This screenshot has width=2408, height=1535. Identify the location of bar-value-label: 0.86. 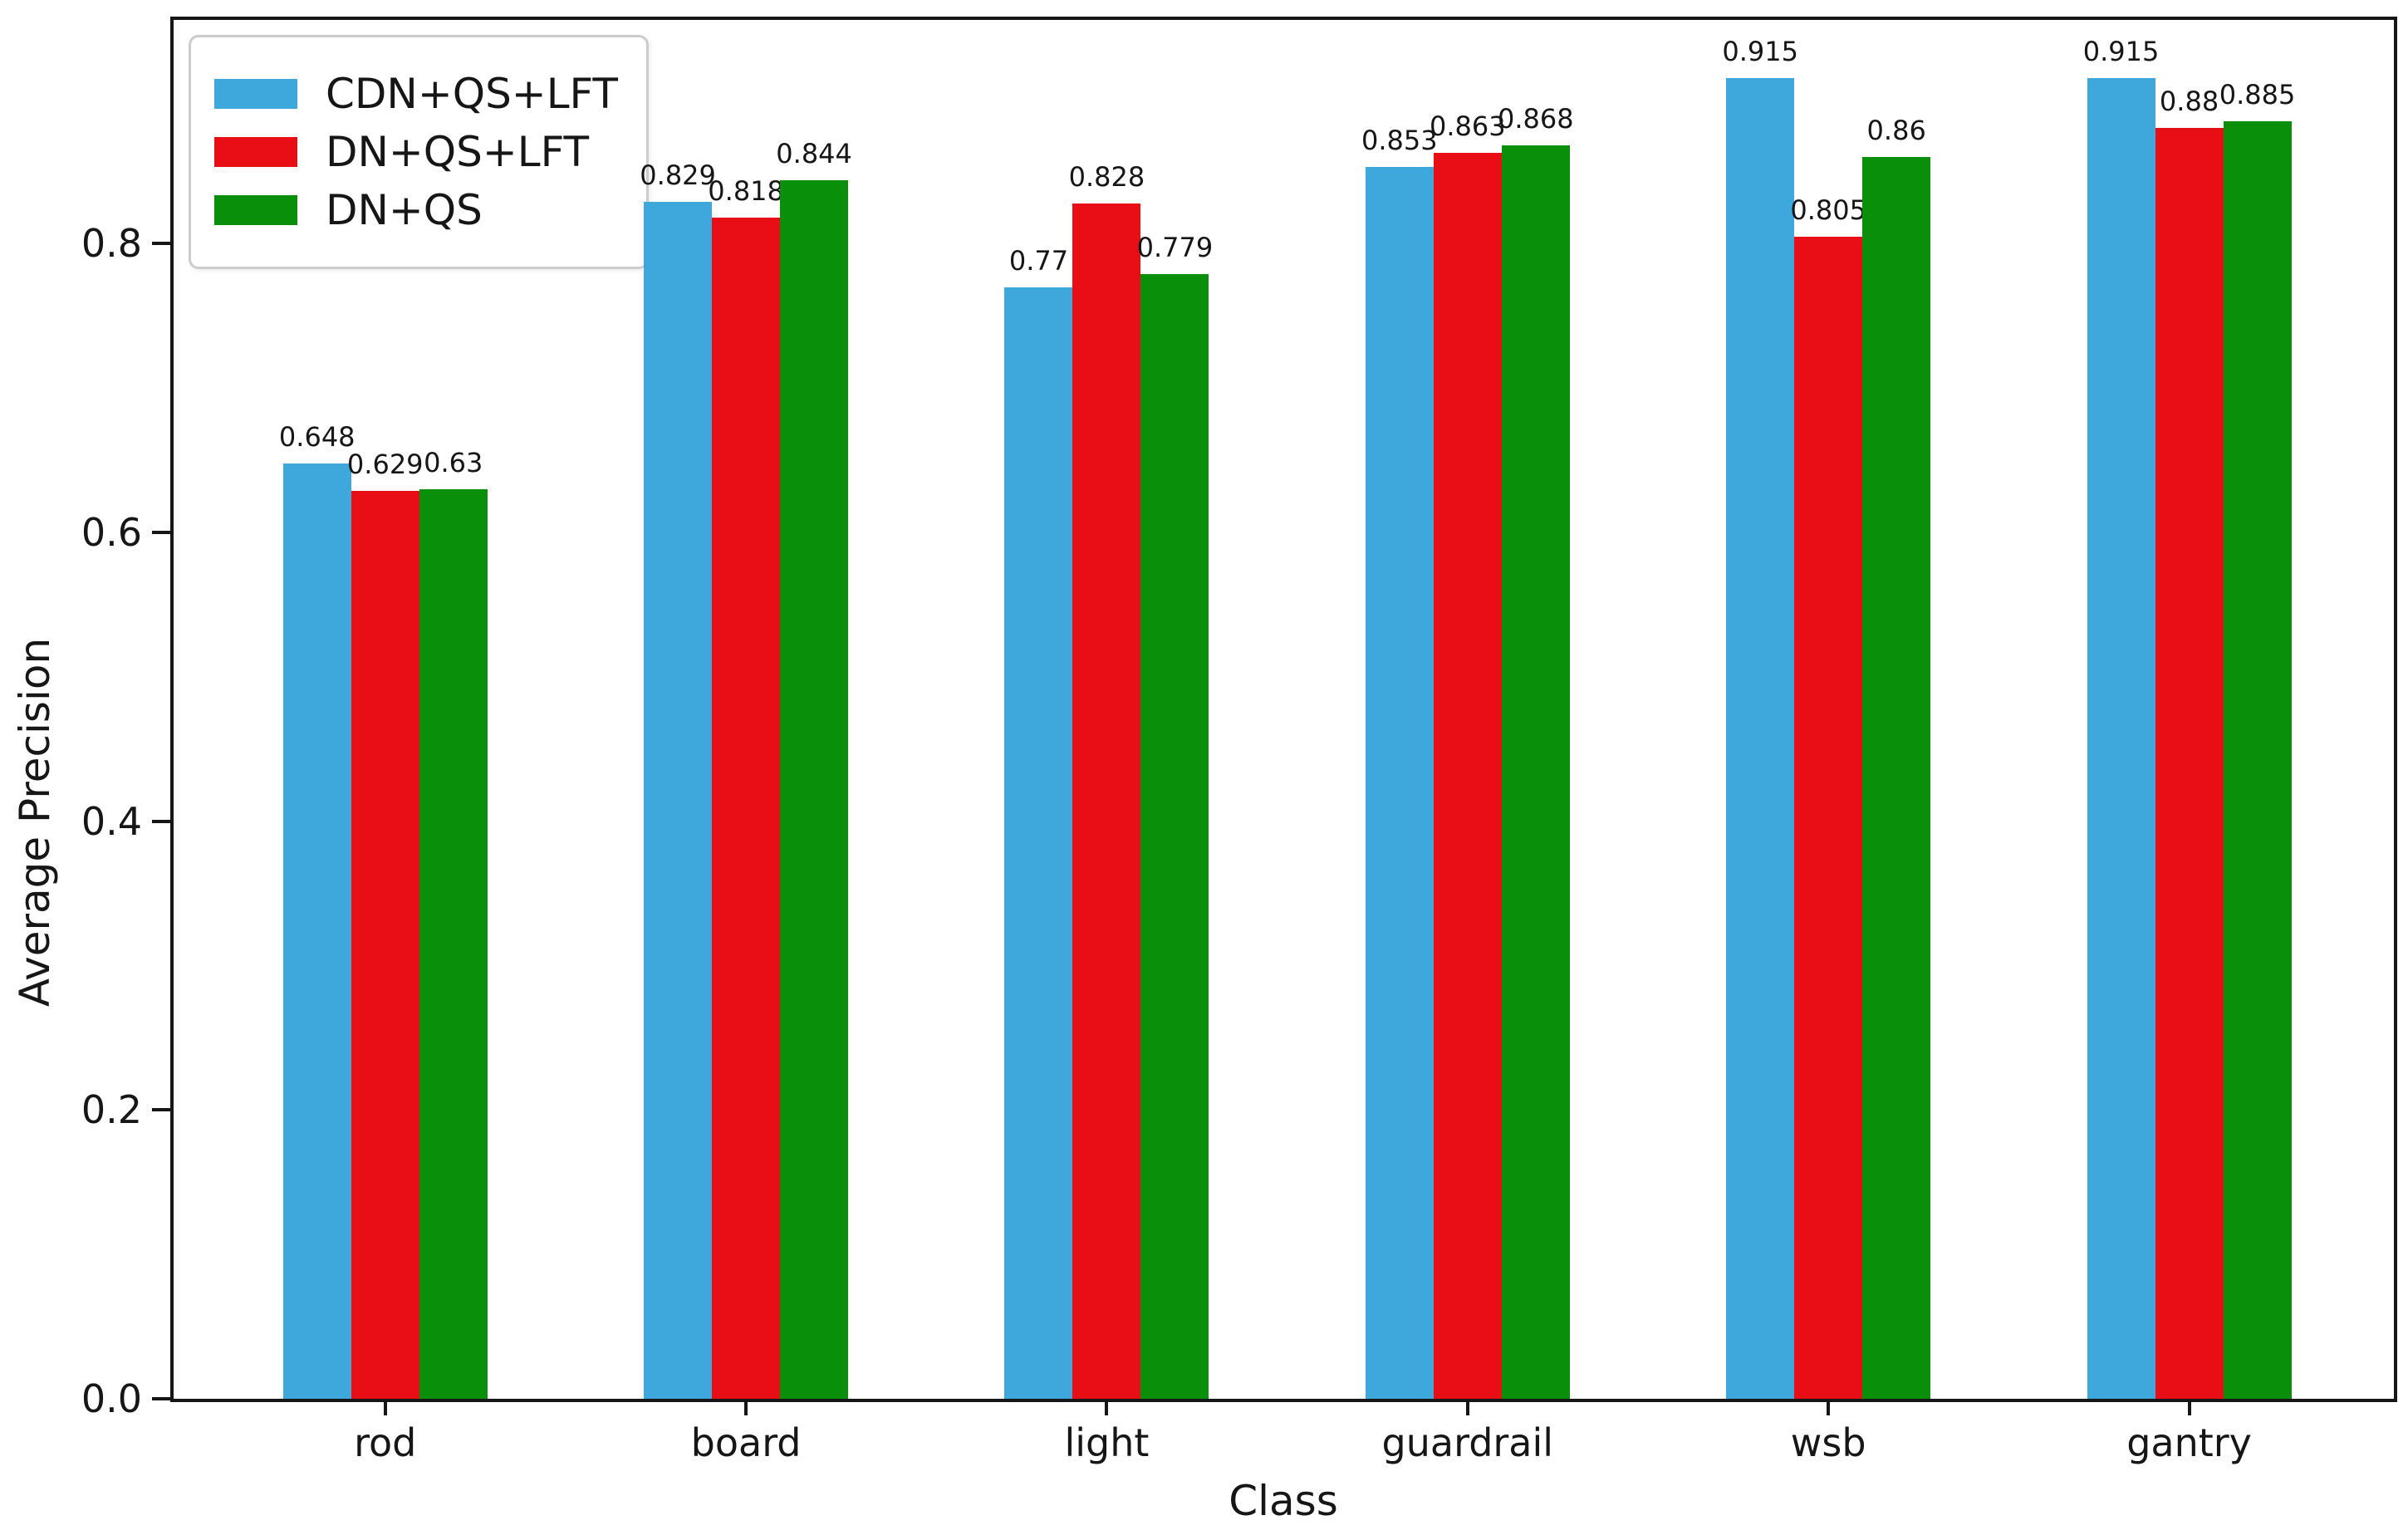
(1896, 131).